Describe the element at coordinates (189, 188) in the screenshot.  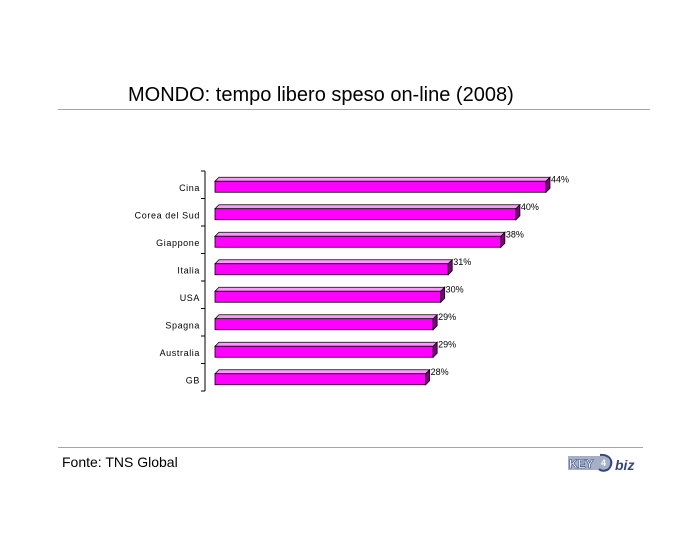
I see `category-label: Cina` at that location.